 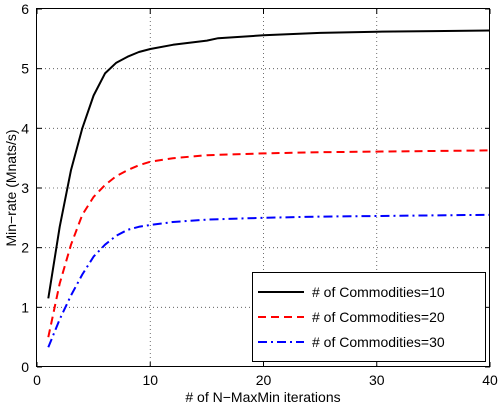 I want to click on y-tick-label: 3, so click(x=25, y=188).